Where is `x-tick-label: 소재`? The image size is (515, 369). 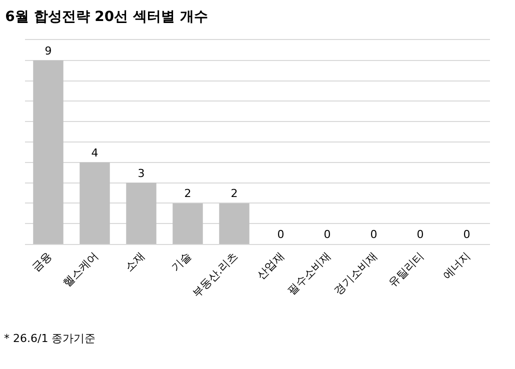
x-tick-label: 소재 is located at coordinates (135, 262).